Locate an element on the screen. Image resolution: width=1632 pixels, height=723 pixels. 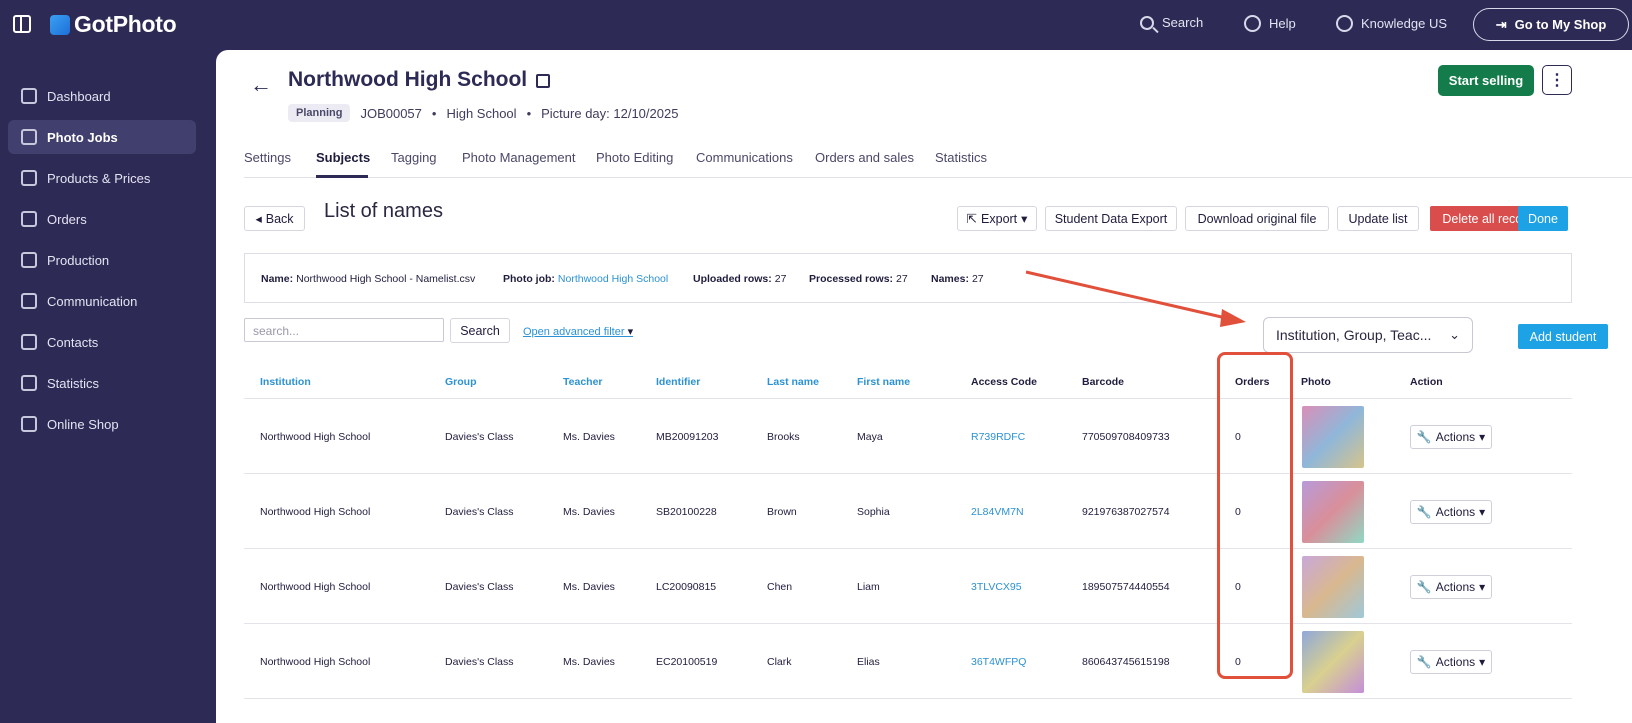
image-icon is located at coordinates (29, 137).